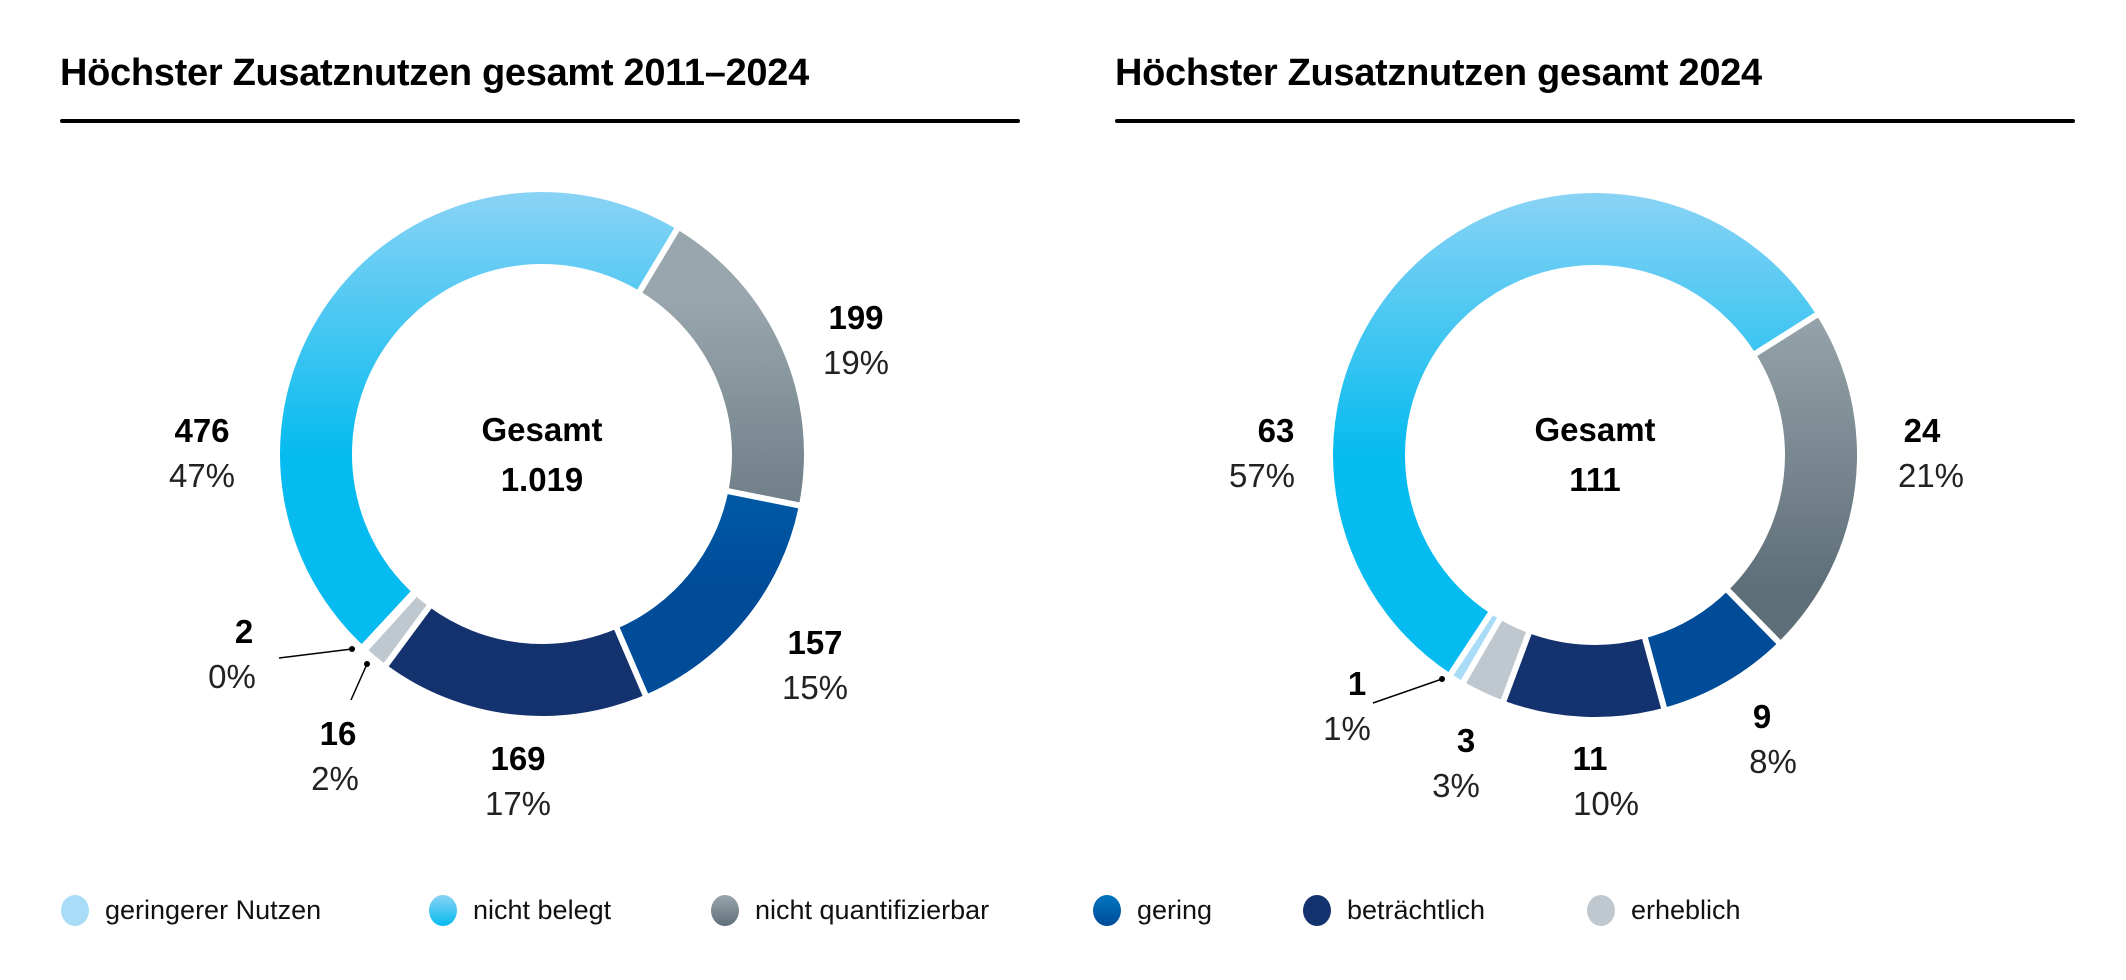 This screenshot has height=980, width=2126. What do you see at coordinates (1357, 683) in the screenshot?
I see `data-label-value: 1` at bounding box center [1357, 683].